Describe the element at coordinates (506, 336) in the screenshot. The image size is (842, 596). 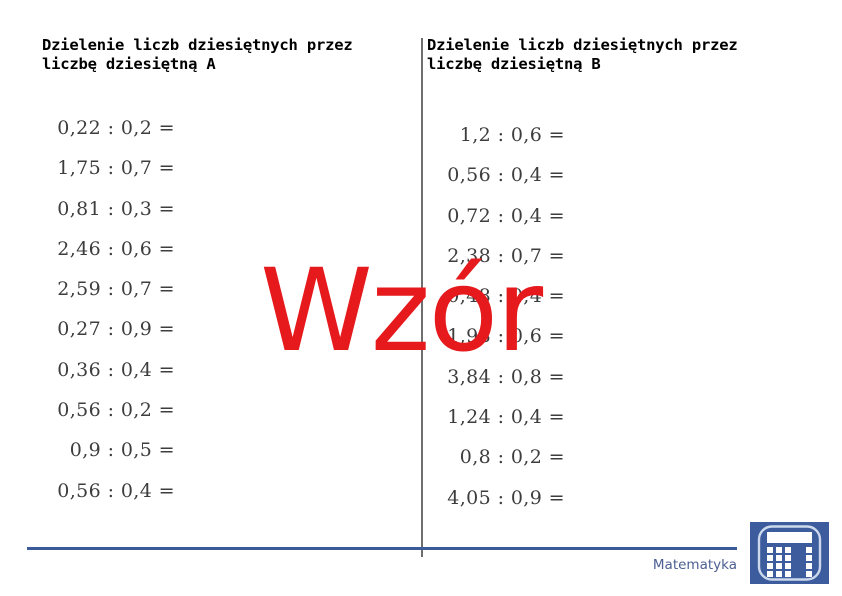
I see `equation: 1,98 : 0,6 =` at that location.